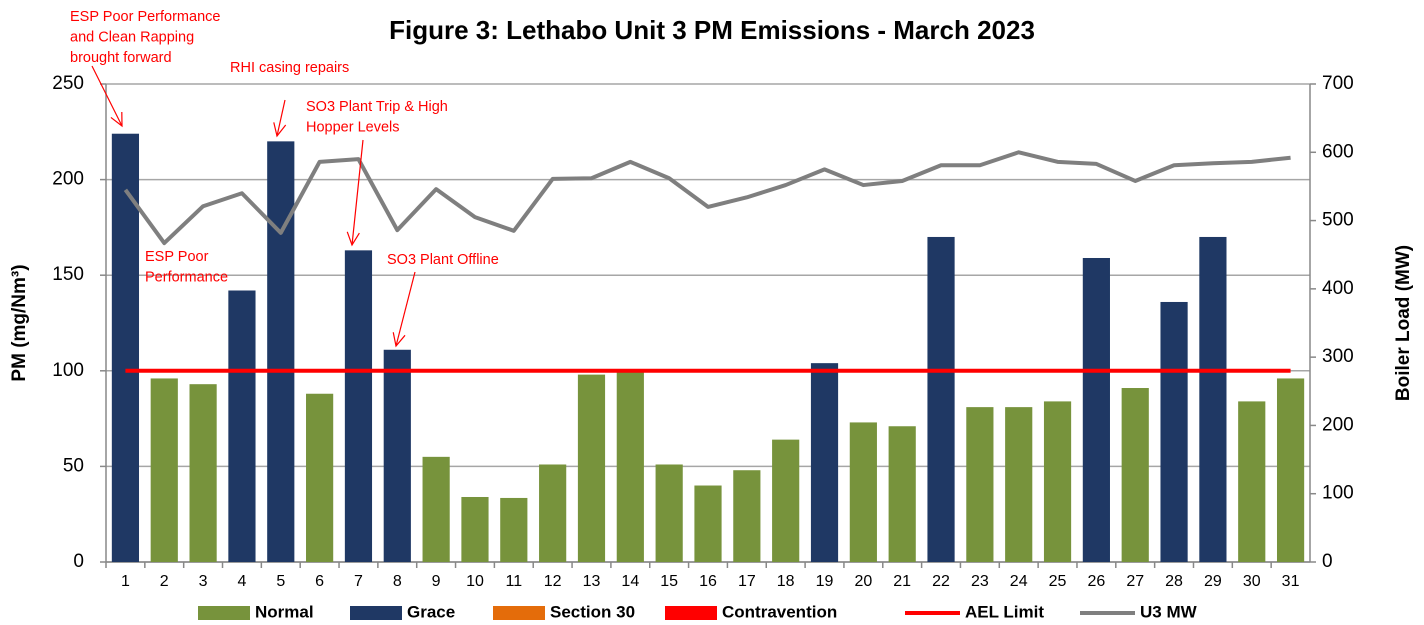  I want to click on x-tick-label: 11, so click(514, 581).